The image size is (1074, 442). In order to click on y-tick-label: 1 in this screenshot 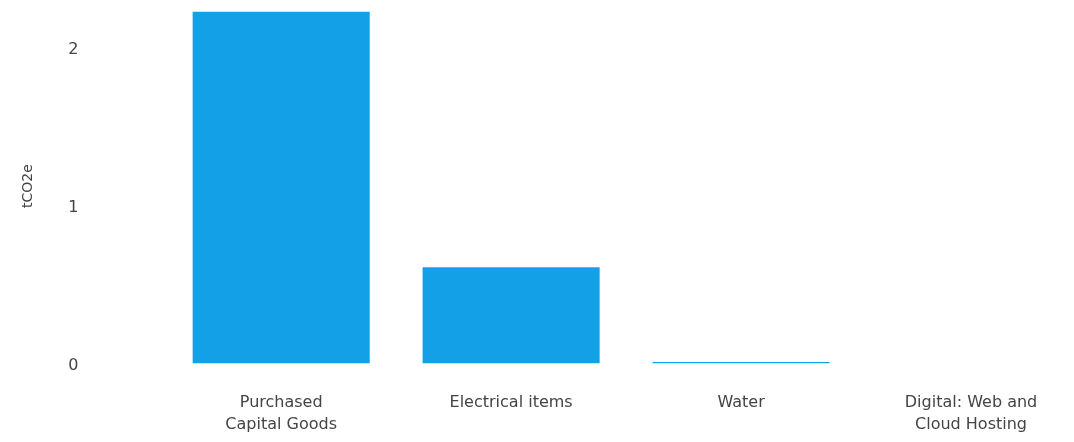, I will do `click(73, 206)`.